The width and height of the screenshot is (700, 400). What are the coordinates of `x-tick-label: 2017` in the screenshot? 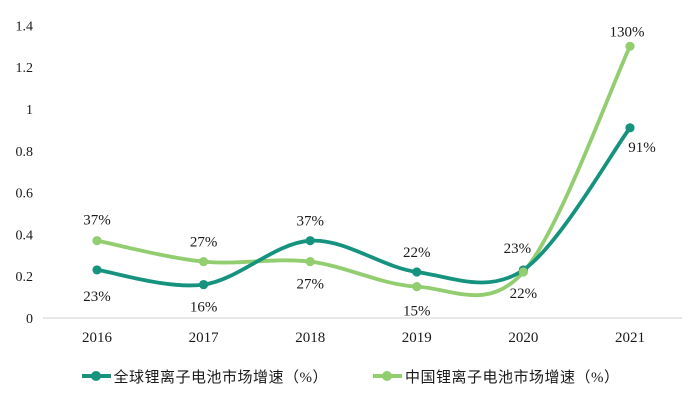 It's located at (204, 338).